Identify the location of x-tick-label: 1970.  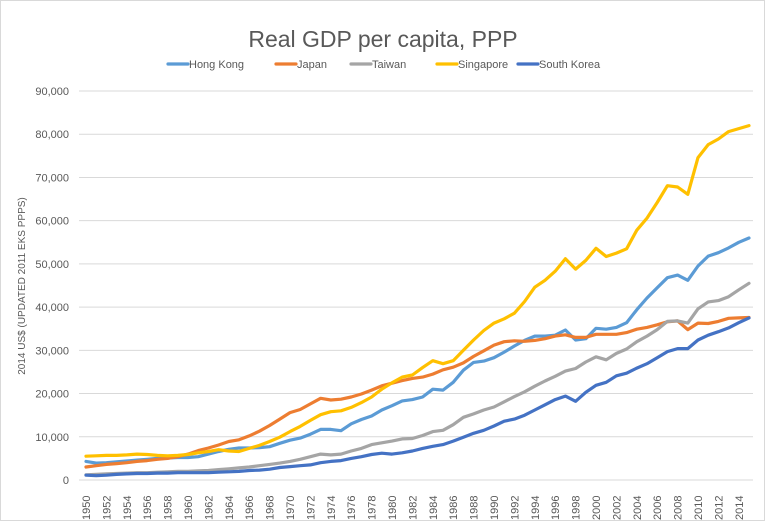
(291, 508).